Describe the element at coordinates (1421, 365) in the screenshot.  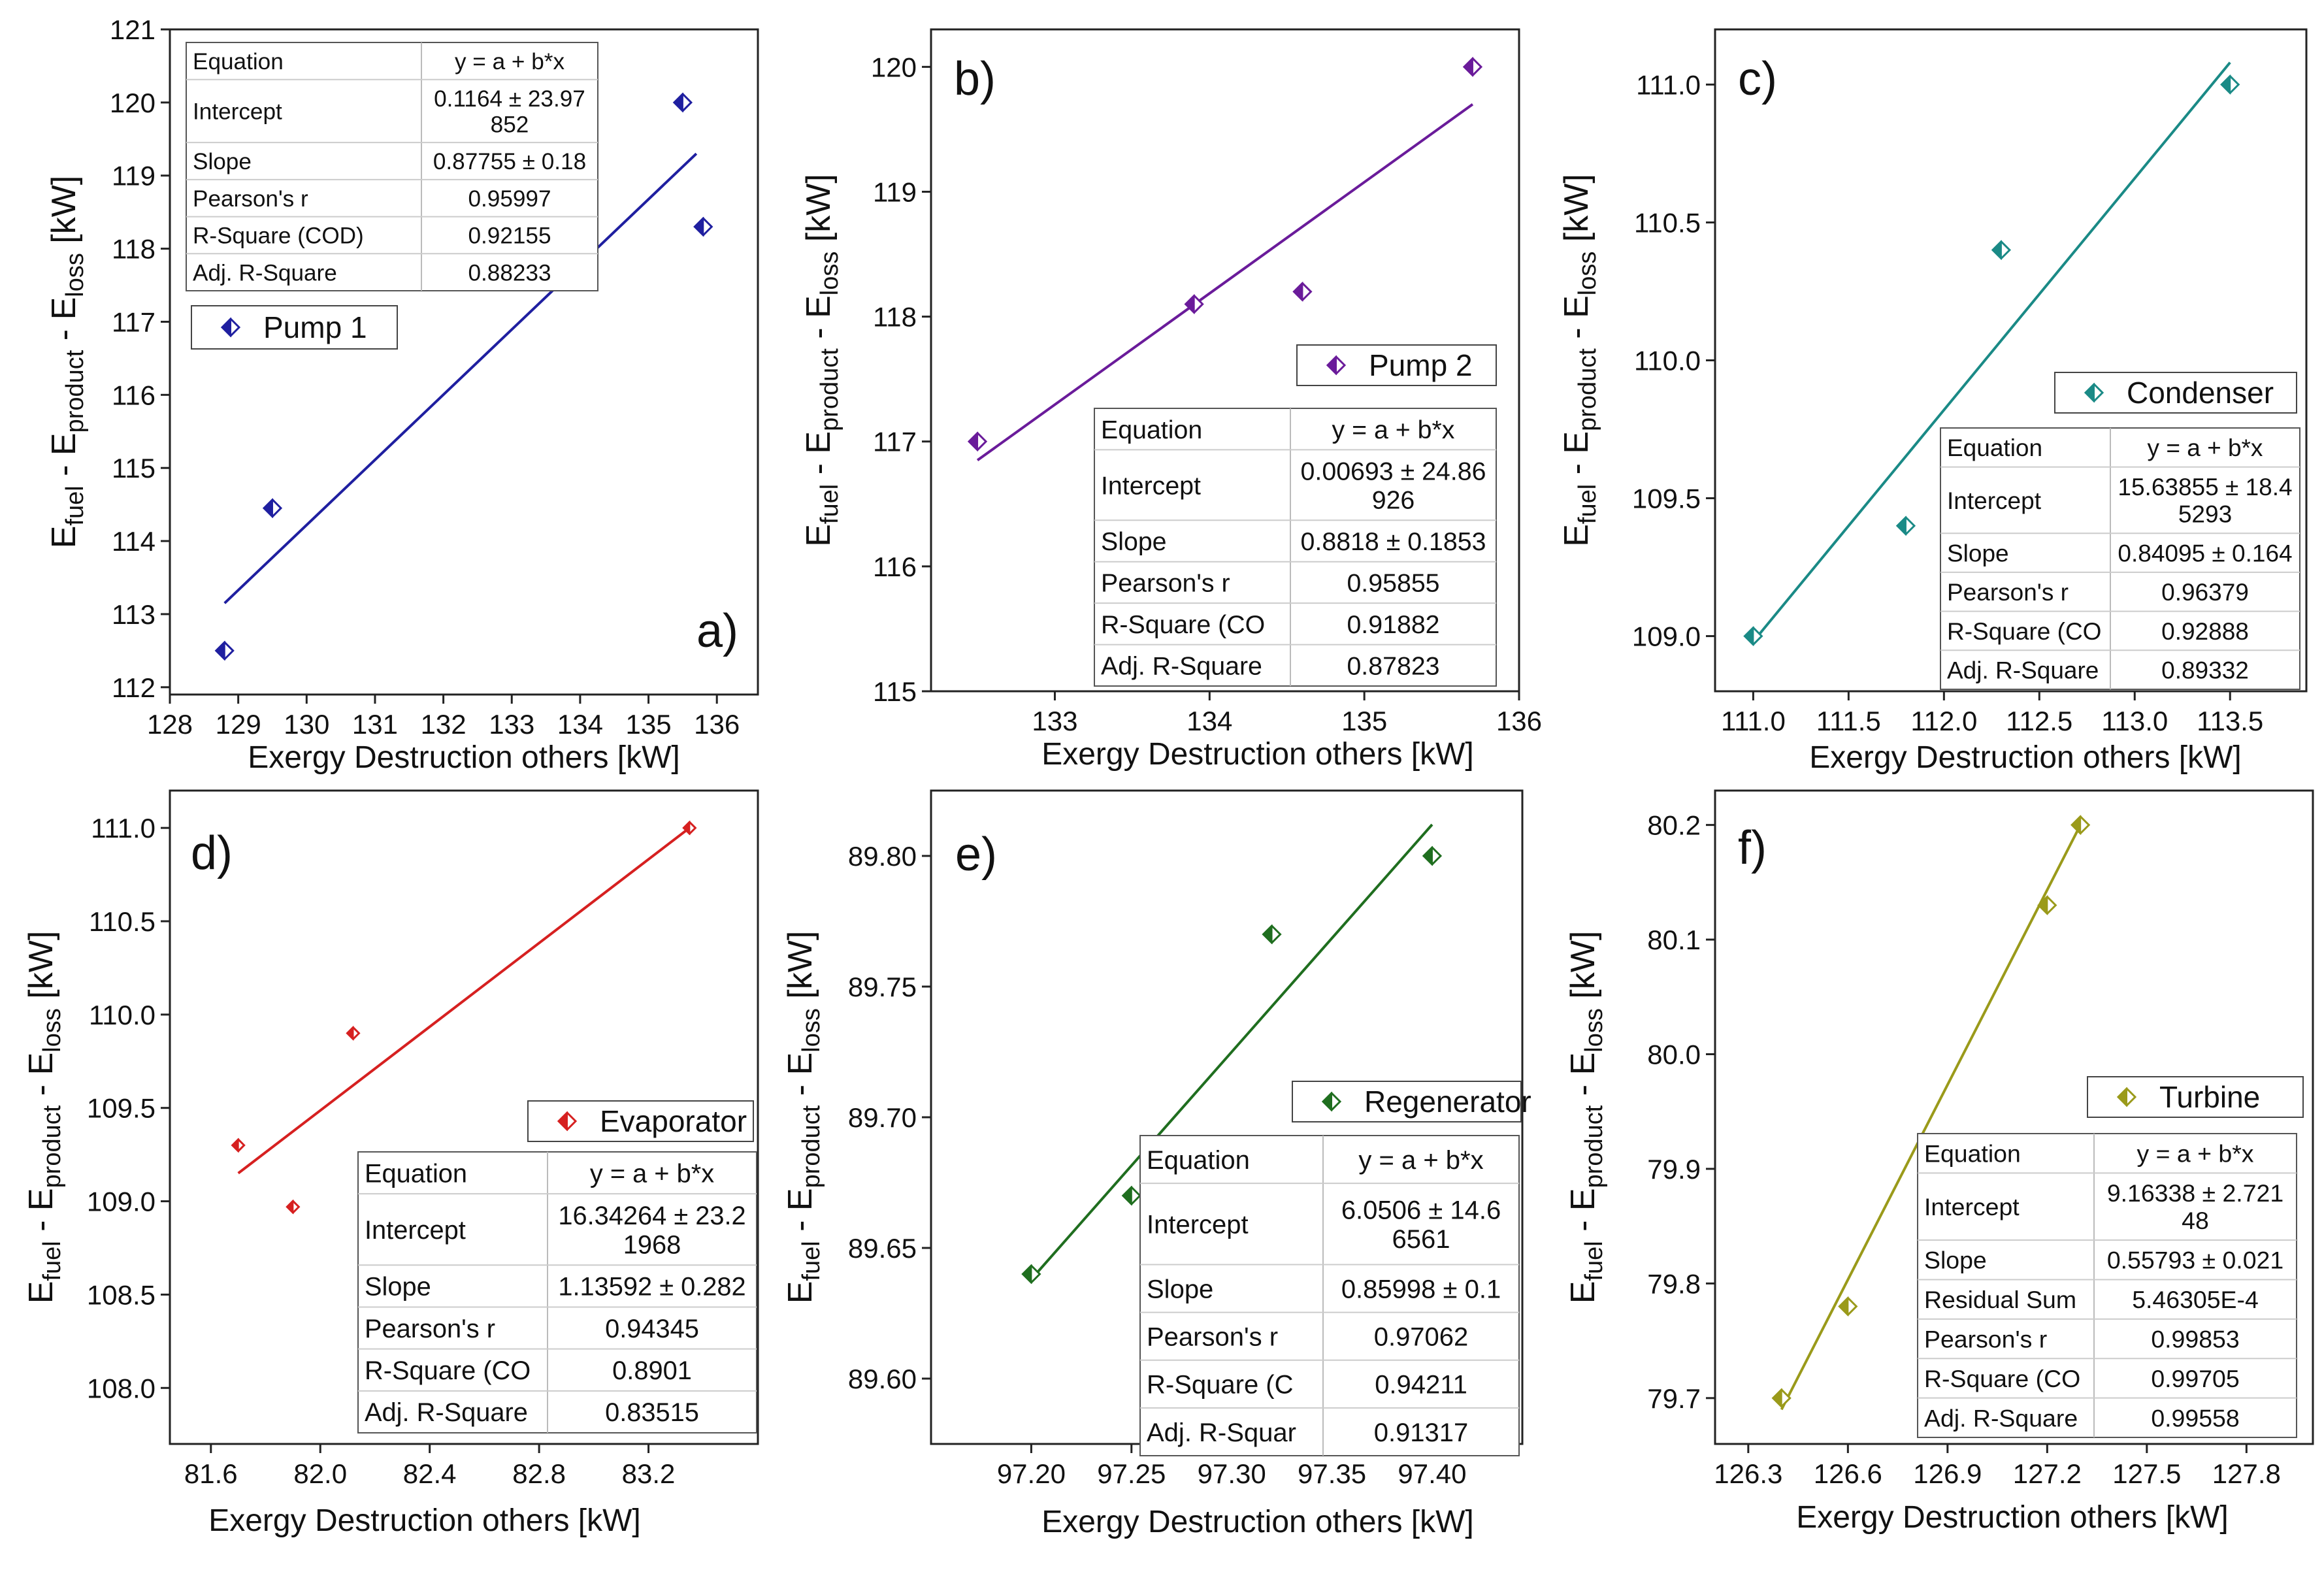
I see `legend-label: Pump 2` at that location.